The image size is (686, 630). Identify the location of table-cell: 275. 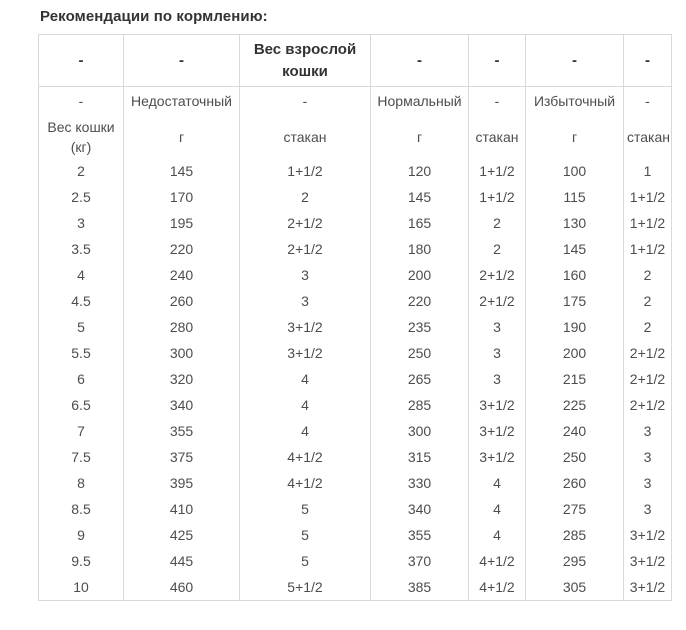
(574, 509).